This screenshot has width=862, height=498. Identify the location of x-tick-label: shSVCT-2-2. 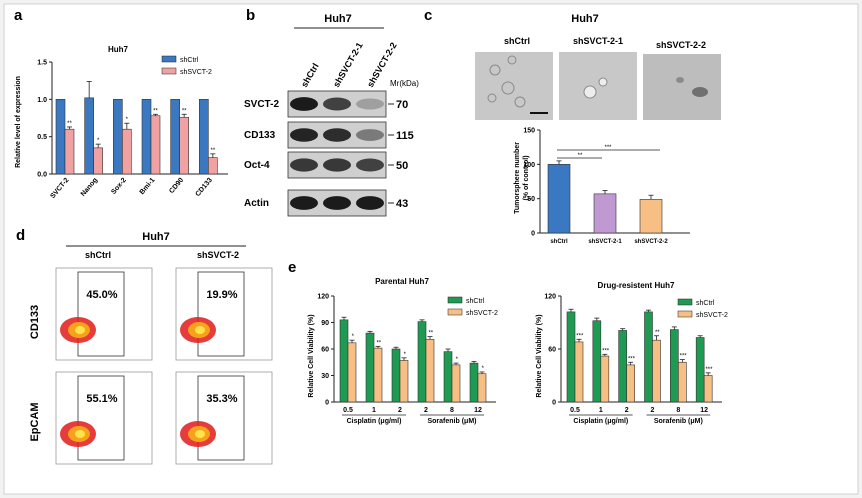
(651, 242).